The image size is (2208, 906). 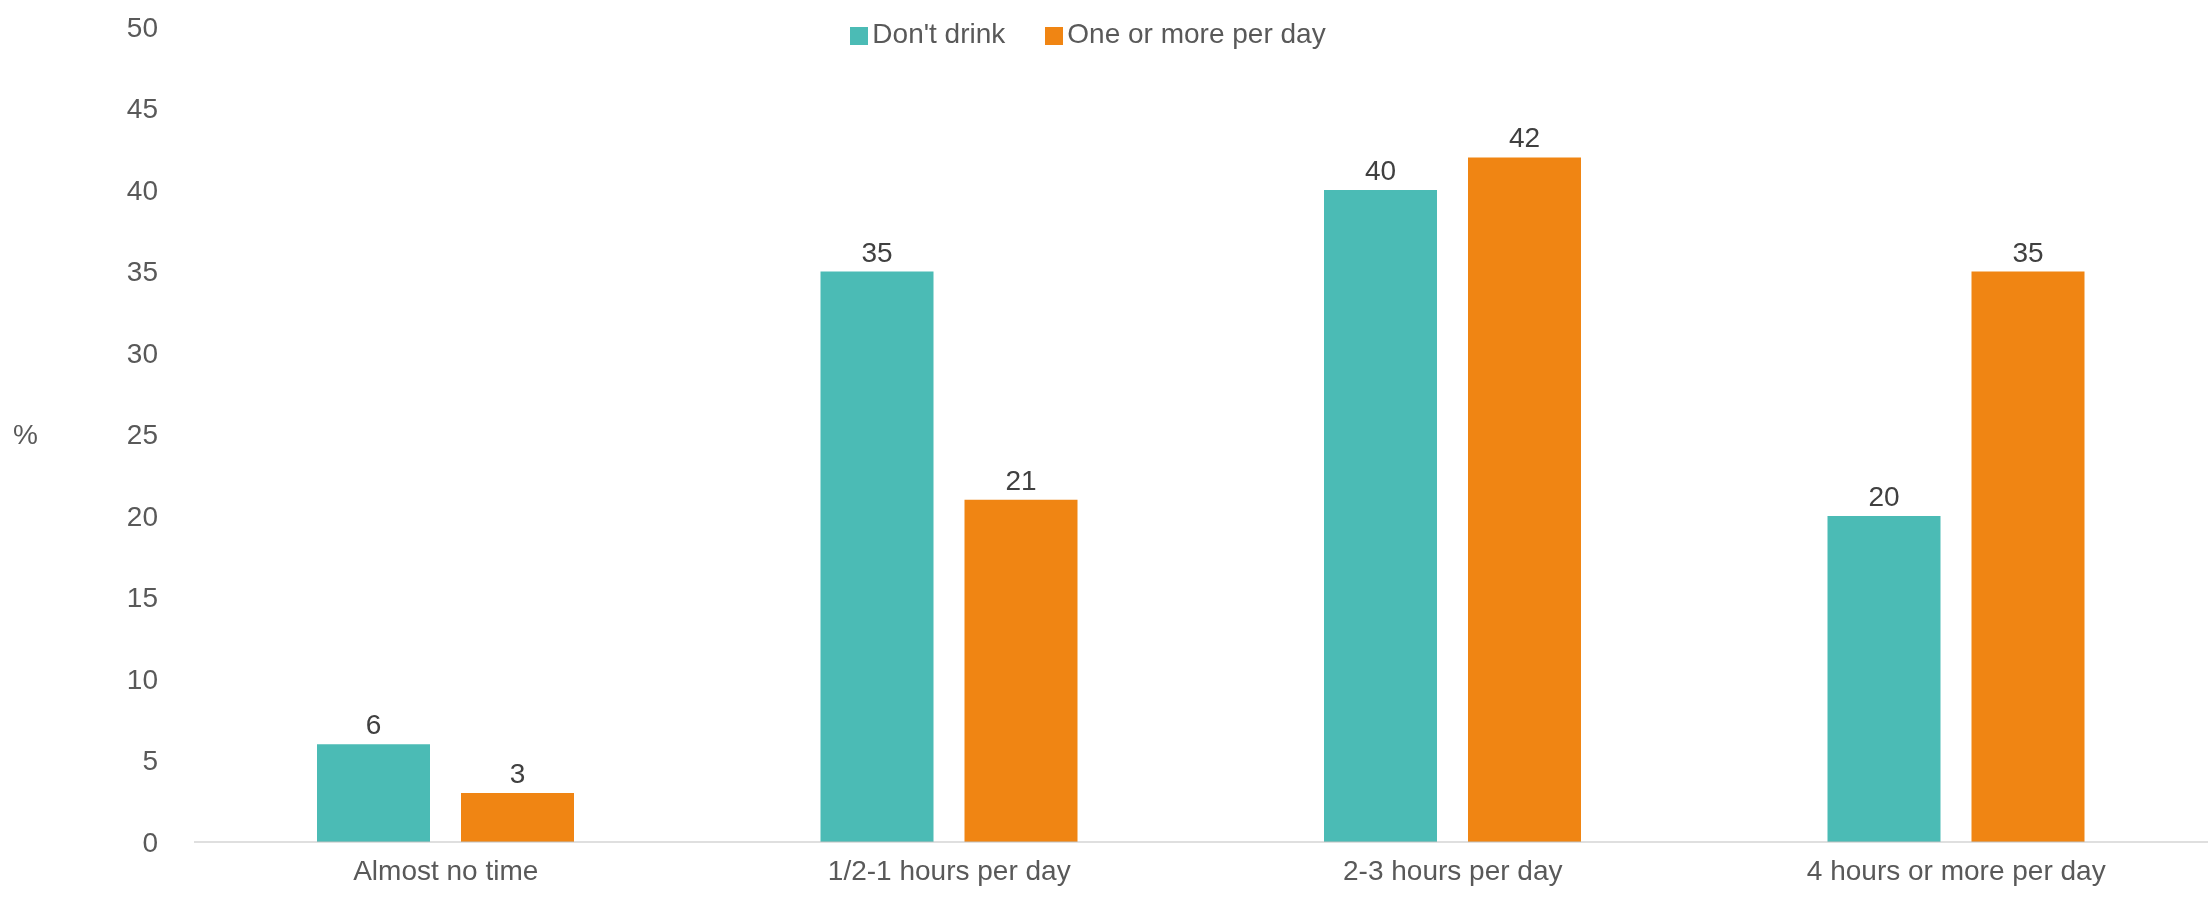 I want to click on x-tick-label: 2-3 hours per day, so click(x=1453, y=870).